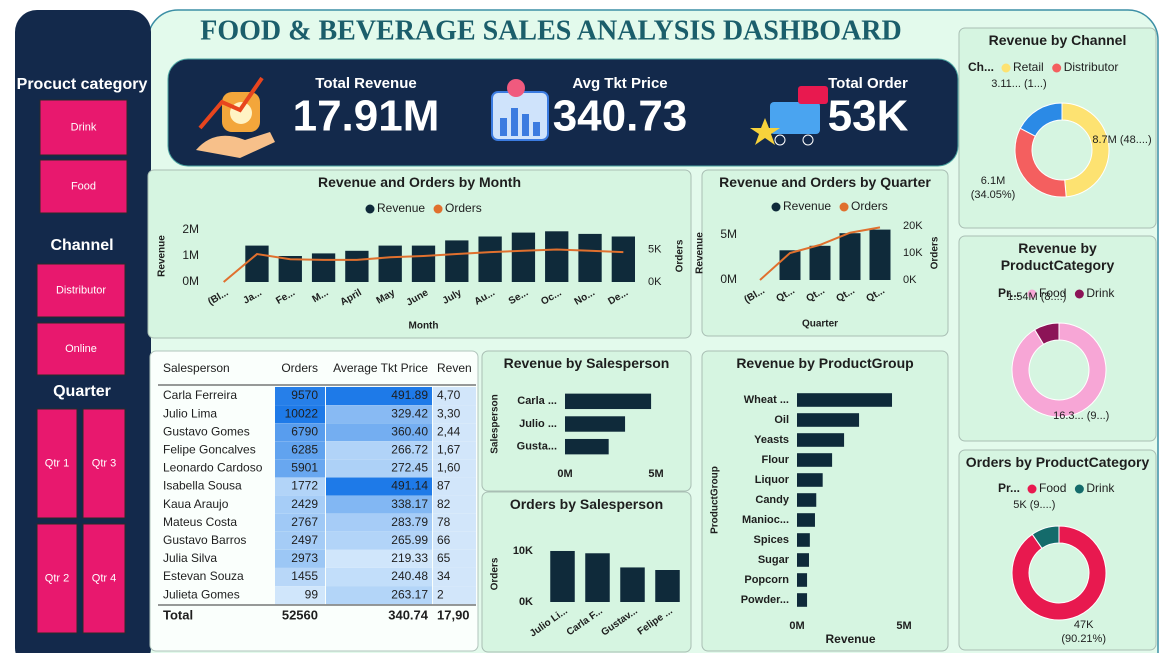  I want to click on salesperson-name: Julio Lima, so click(190, 413).